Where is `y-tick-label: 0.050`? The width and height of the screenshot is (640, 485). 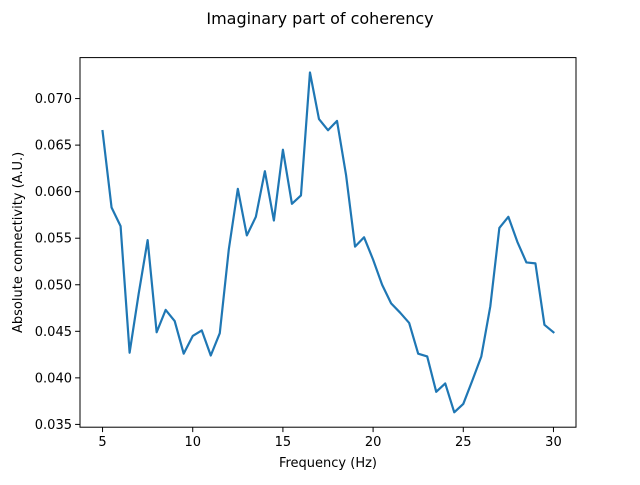 y-tick-label: 0.050 is located at coordinates (53, 285).